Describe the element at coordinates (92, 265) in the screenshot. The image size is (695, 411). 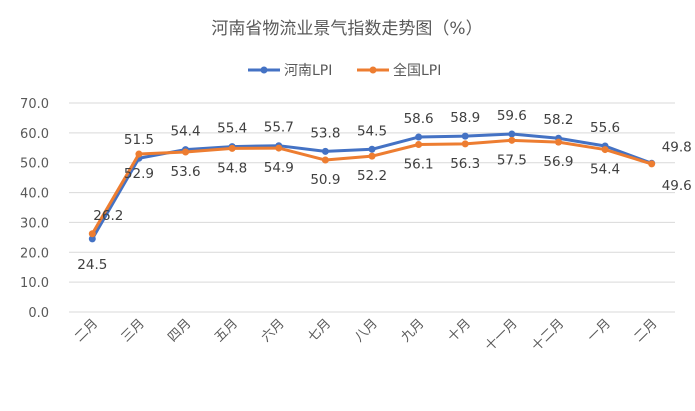
I see `data-label: 24.5` at that location.